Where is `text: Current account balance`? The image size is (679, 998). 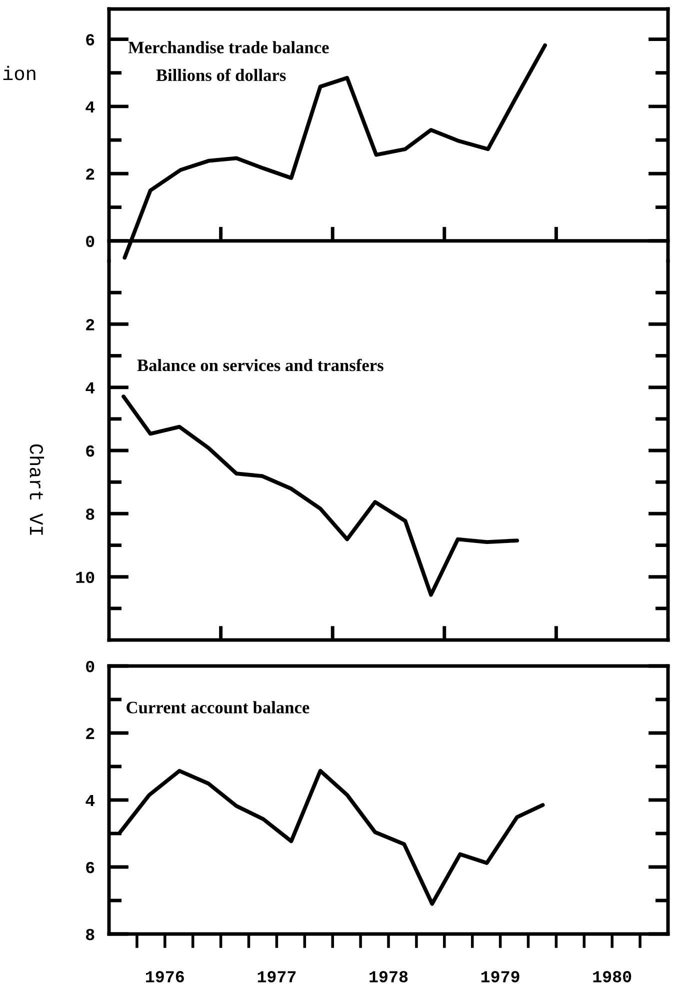
text: Current account balance is located at coordinates (218, 707).